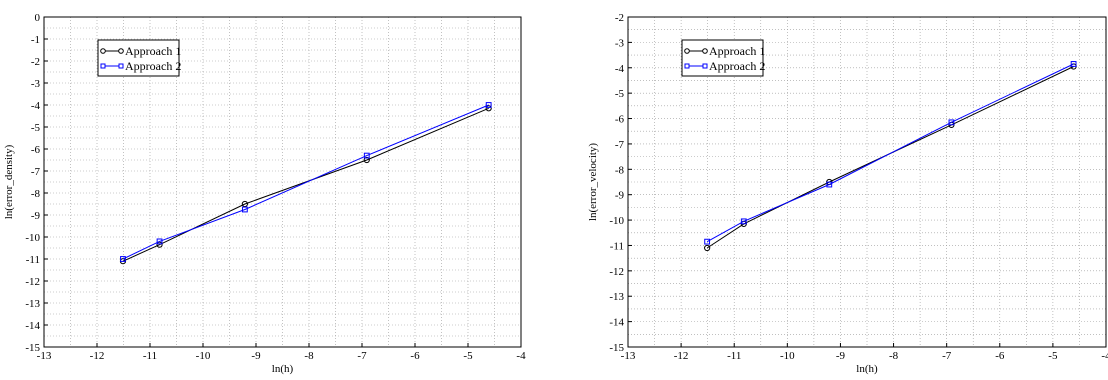  What do you see at coordinates (38, 18) in the screenshot?
I see `y-tick-label: 0` at bounding box center [38, 18].